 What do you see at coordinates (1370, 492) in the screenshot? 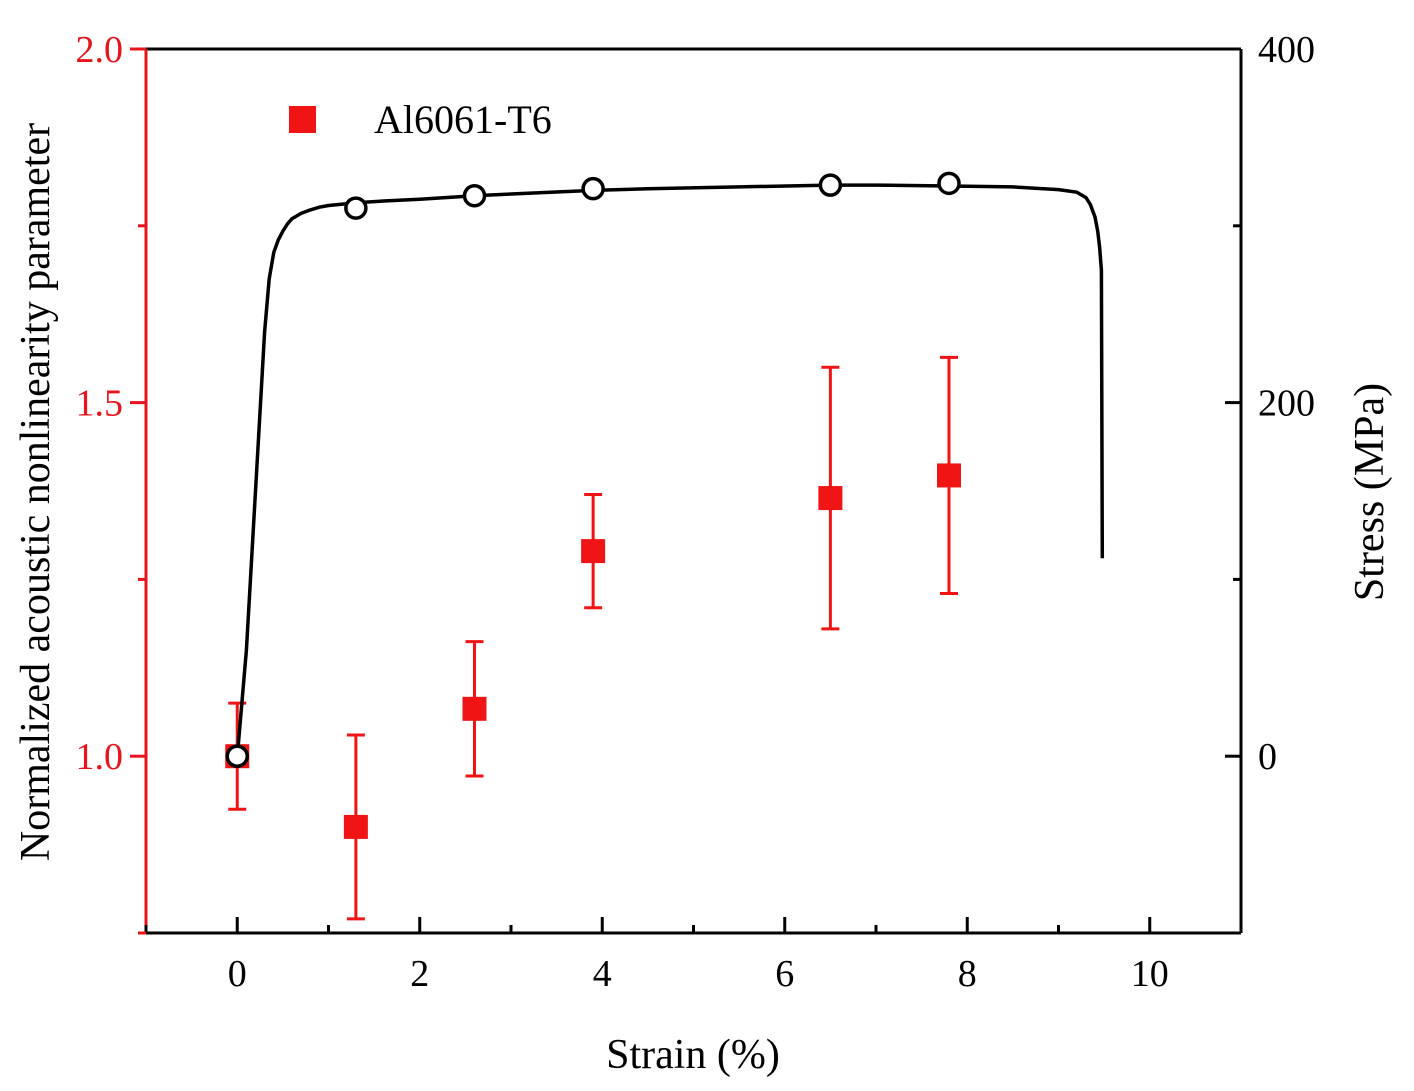
I see `right-y-axis-label: Stress (MPa)` at bounding box center [1370, 492].